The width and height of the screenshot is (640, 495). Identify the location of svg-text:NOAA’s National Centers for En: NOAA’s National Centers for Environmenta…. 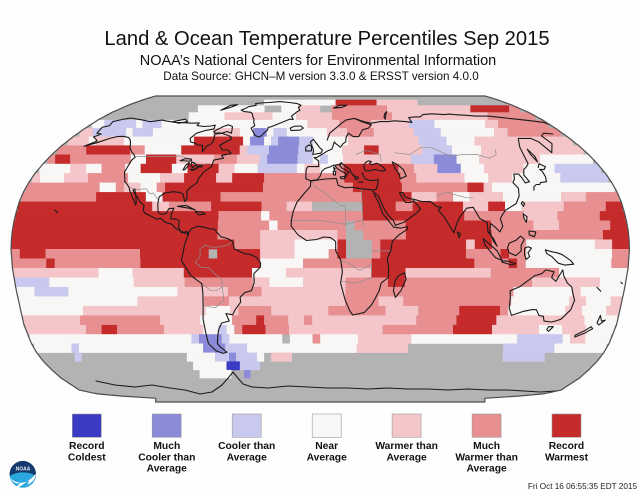
(318, 61).